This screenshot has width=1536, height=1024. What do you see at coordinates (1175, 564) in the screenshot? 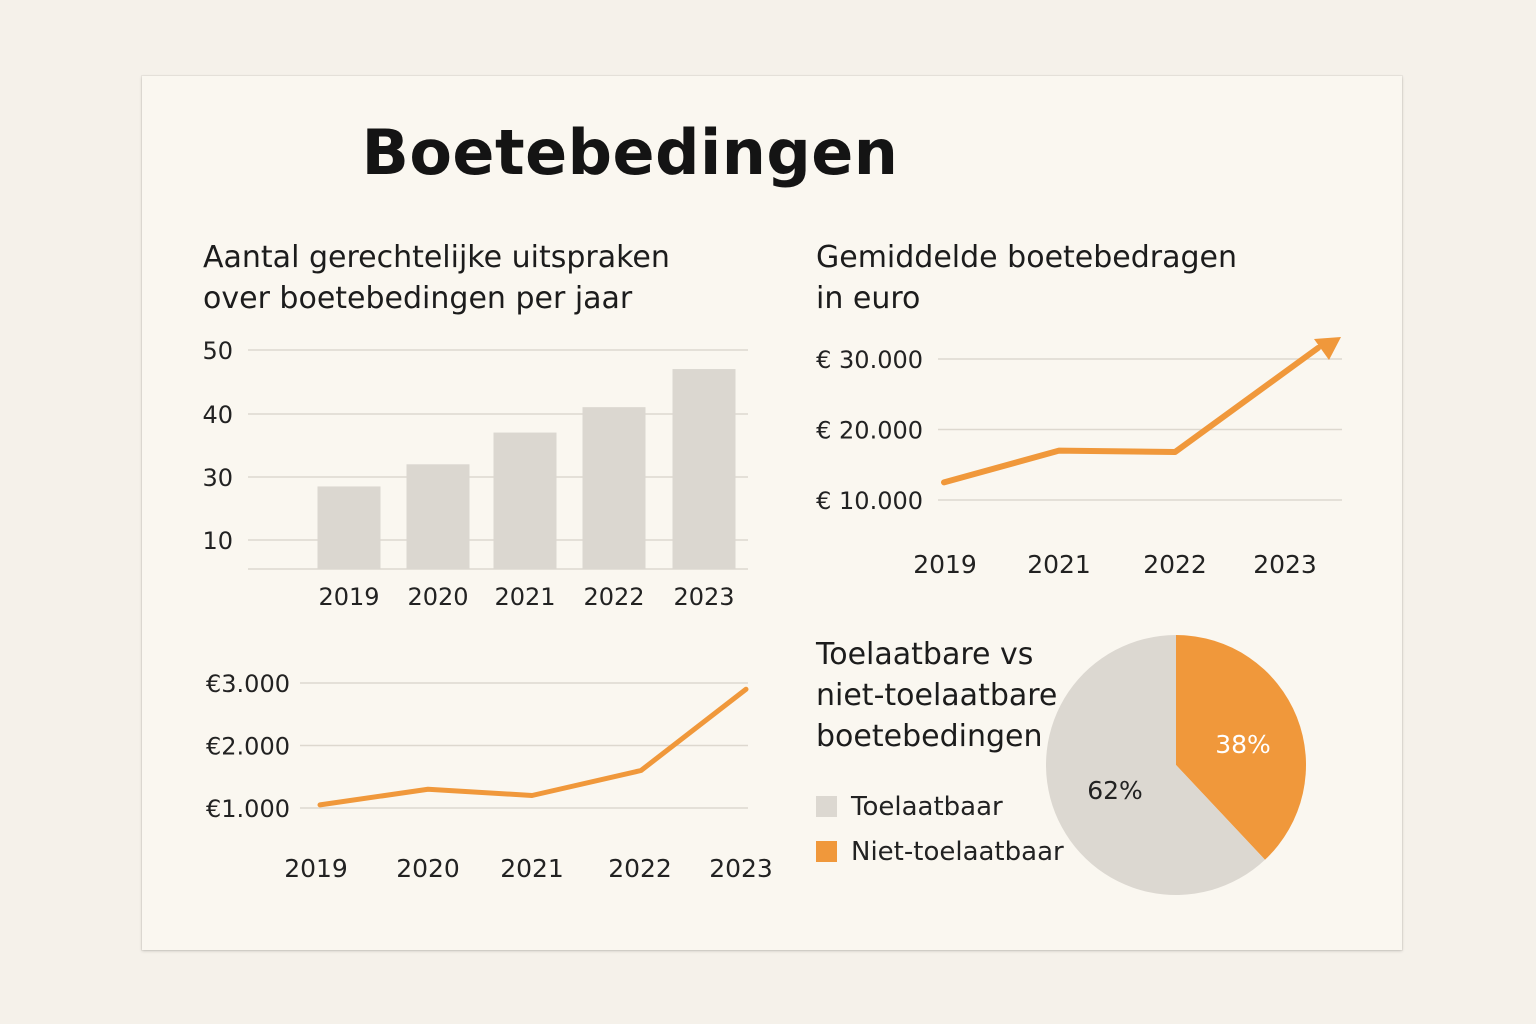
I see `fine-chart-xtick-label: 2022` at bounding box center [1175, 564].